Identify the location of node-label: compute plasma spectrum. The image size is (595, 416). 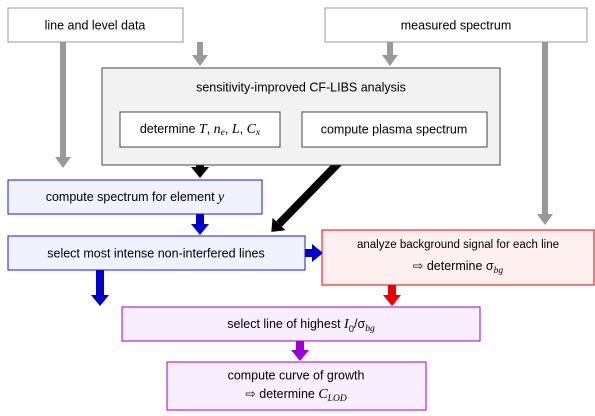
(394, 129).